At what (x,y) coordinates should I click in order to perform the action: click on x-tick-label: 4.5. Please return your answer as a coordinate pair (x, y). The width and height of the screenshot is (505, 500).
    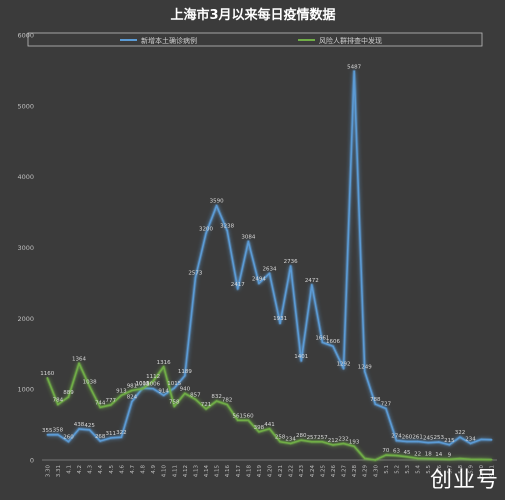
    Looking at the image, I should click on (112, 469).